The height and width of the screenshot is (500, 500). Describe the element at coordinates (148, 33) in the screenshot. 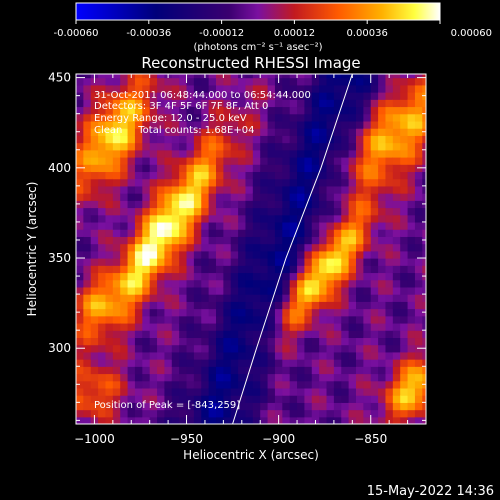

I see `colorbar-tick-label: -0.00036` at that location.